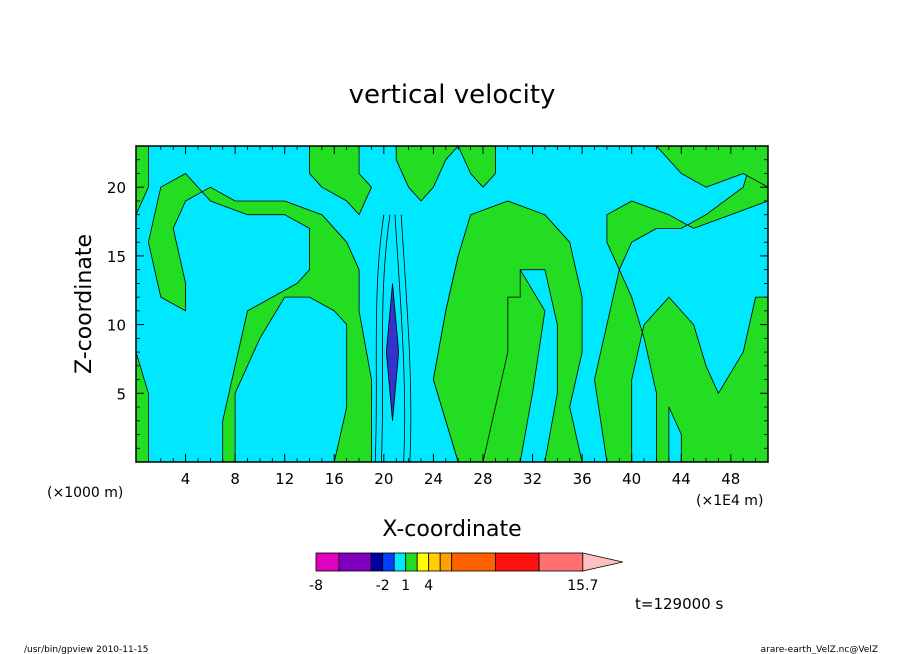  I want to click on x-tick-label: 36, so click(582, 479).